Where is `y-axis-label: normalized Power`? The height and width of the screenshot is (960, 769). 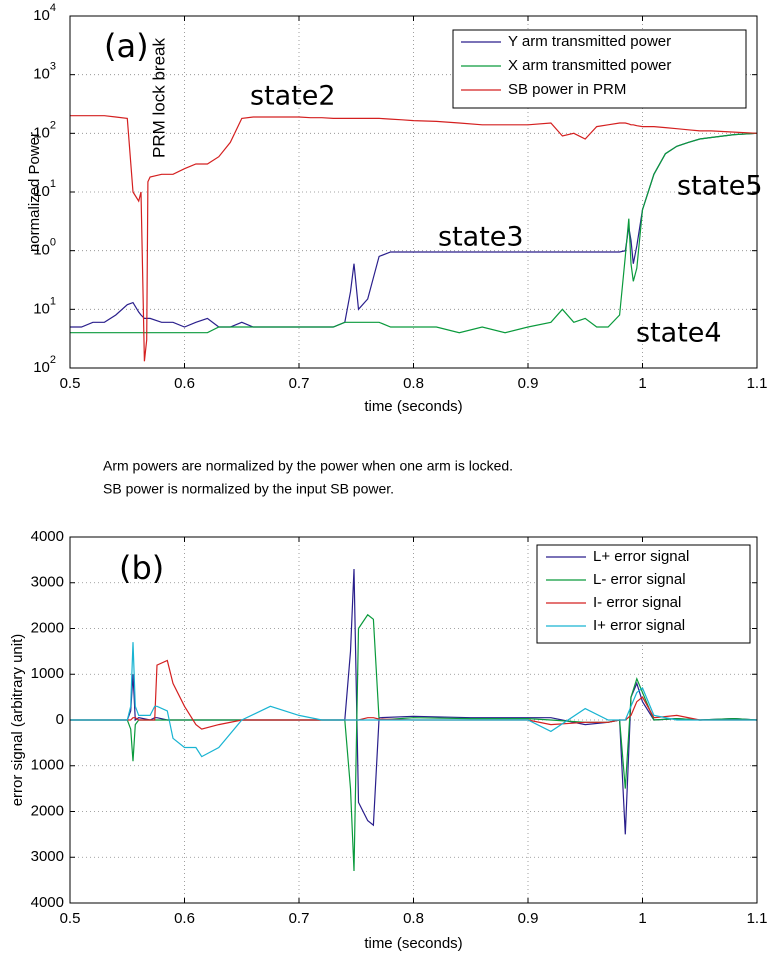 y-axis-label: normalized Power is located at coordinates (34, 192).